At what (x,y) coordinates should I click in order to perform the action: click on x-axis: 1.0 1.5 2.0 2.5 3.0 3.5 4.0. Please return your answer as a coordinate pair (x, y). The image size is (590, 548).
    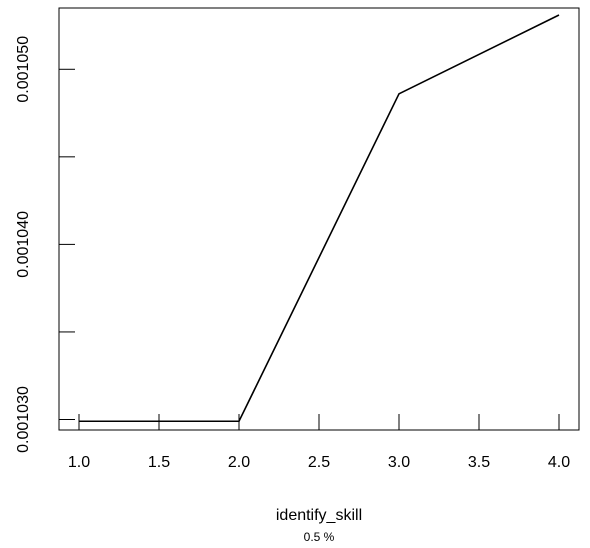
    Looking at the image, I should click on (319, 442).